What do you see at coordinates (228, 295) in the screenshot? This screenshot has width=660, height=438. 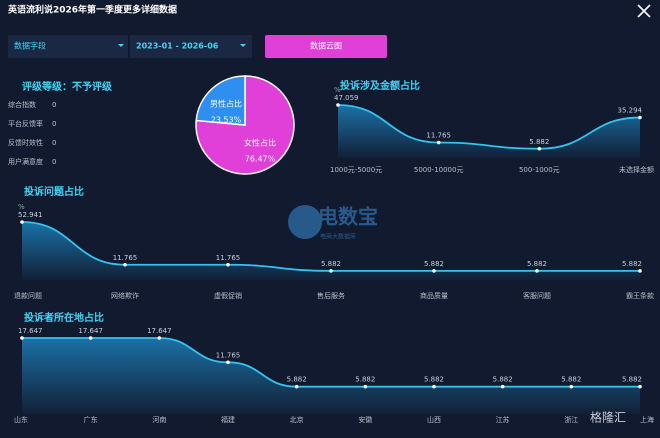 I see `x-label: 虚假促销` at bounding box center [228, 295].